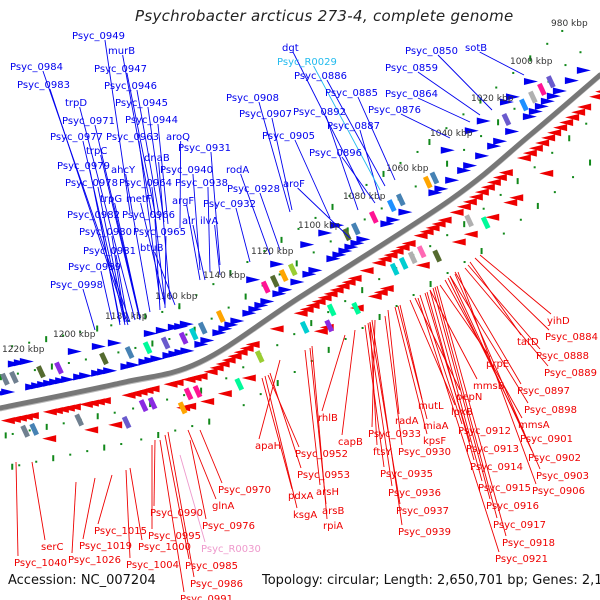 This screenshot has width=600, height=600. I want to click on reverse-gene-label: arsH, so click(327, 492).